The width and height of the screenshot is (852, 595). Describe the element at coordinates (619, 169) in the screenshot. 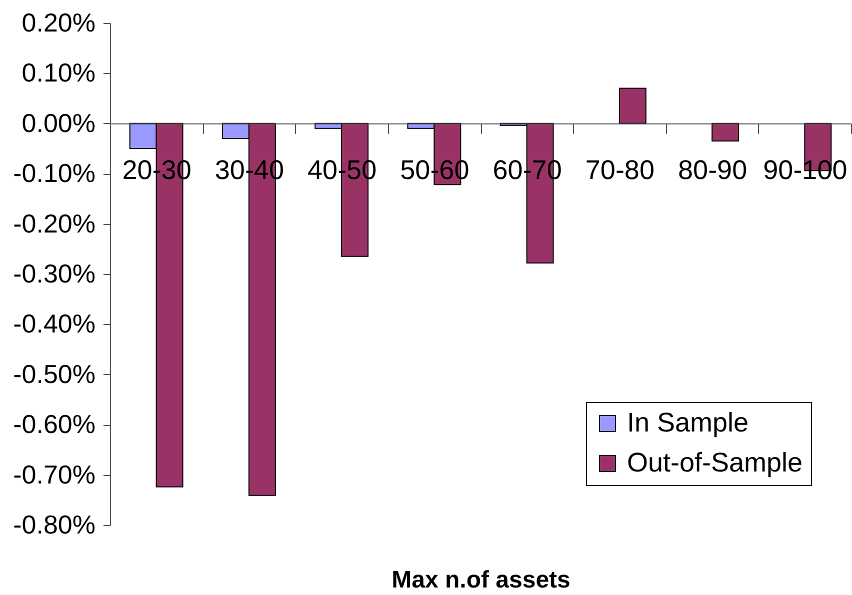

I see `x-tick-label: 70-80` at that location.